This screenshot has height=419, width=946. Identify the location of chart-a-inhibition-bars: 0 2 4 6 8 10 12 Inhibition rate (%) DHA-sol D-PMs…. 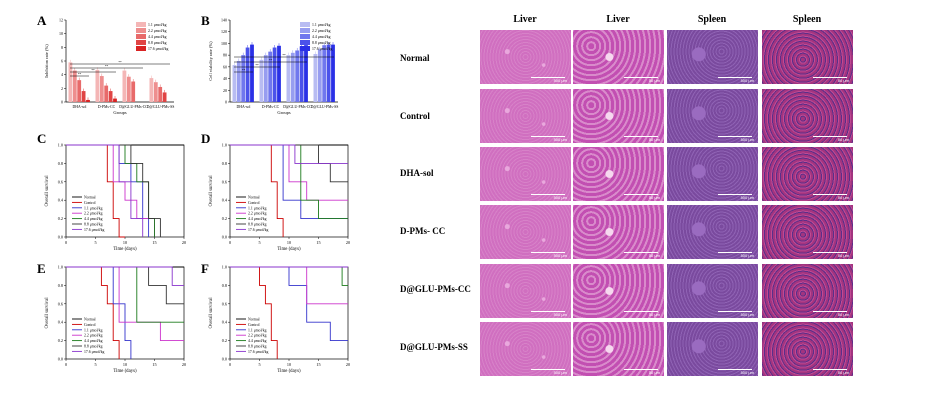
(109, 67).